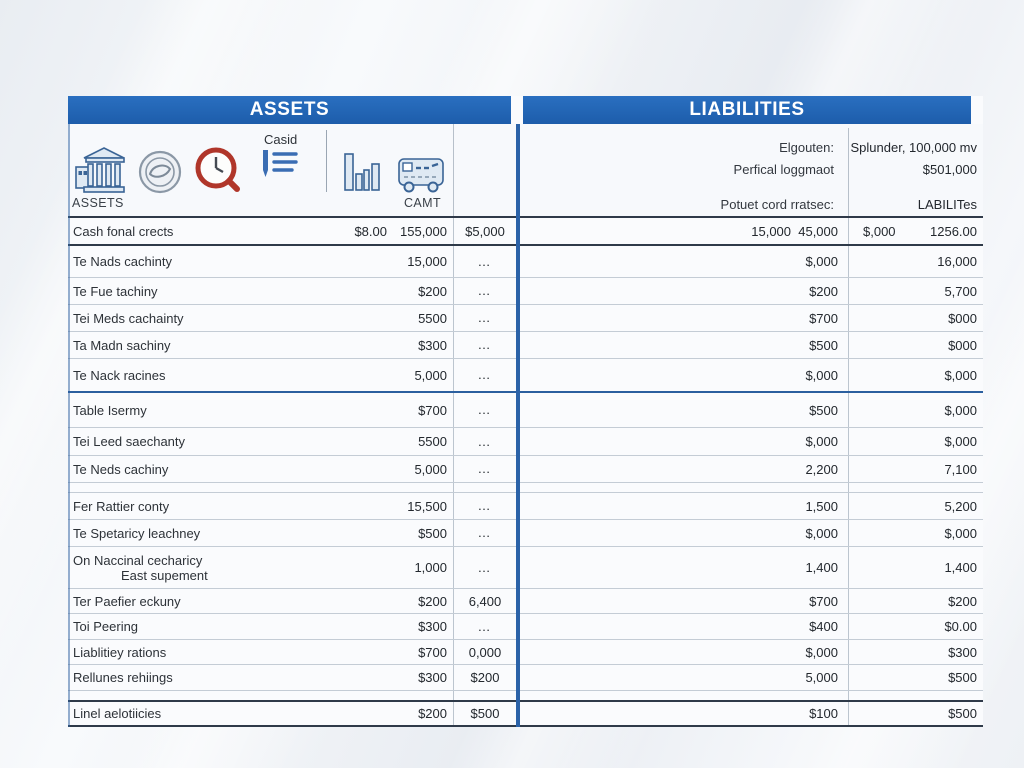 The image size is (1024, 768). Describe the element at coordinates (128, 318) in the screenshot. I see `asset-row-label: Tei Meds cachainty` at that location.